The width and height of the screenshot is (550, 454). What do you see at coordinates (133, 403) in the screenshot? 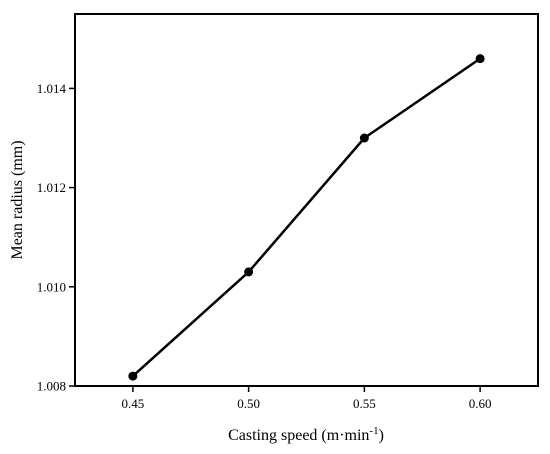
I see `x-tick-label: 0.45` at bounding box center [133, 403].